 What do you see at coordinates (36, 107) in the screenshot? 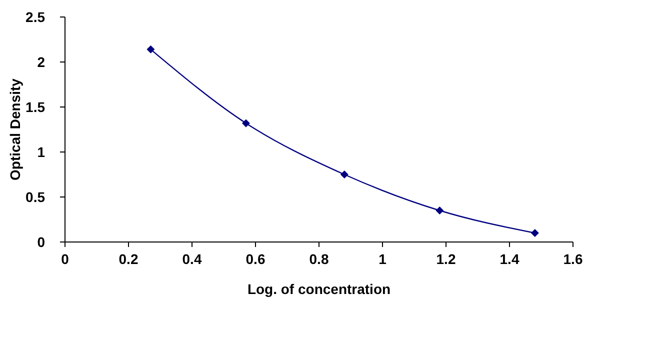
I see `y-tick-label: 1.5` at bounding box center [36, 107].